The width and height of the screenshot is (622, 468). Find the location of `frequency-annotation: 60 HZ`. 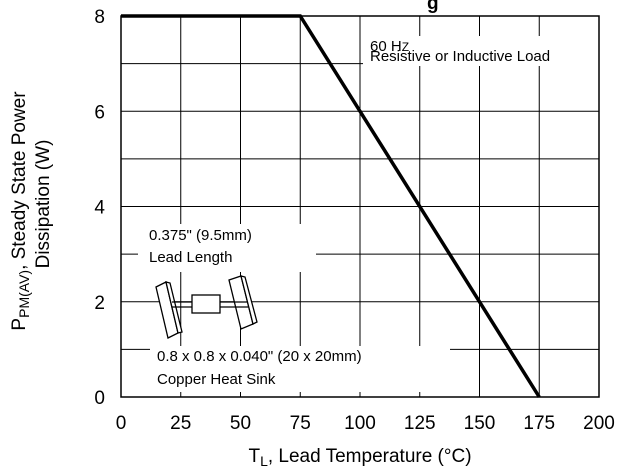

frequency-annotation: 60 HZ is located at coordinates (389, 46).